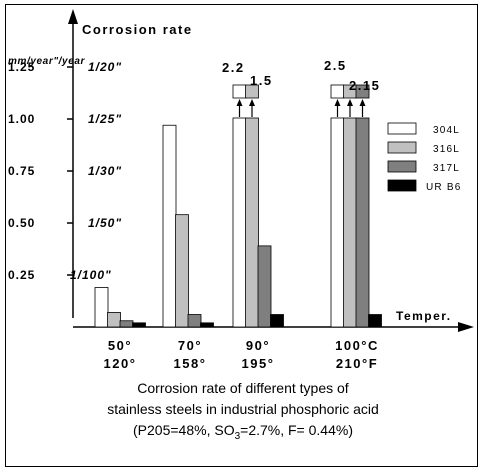  I want to click on y-tick-label-mm: 1.25, so click(21, 67).